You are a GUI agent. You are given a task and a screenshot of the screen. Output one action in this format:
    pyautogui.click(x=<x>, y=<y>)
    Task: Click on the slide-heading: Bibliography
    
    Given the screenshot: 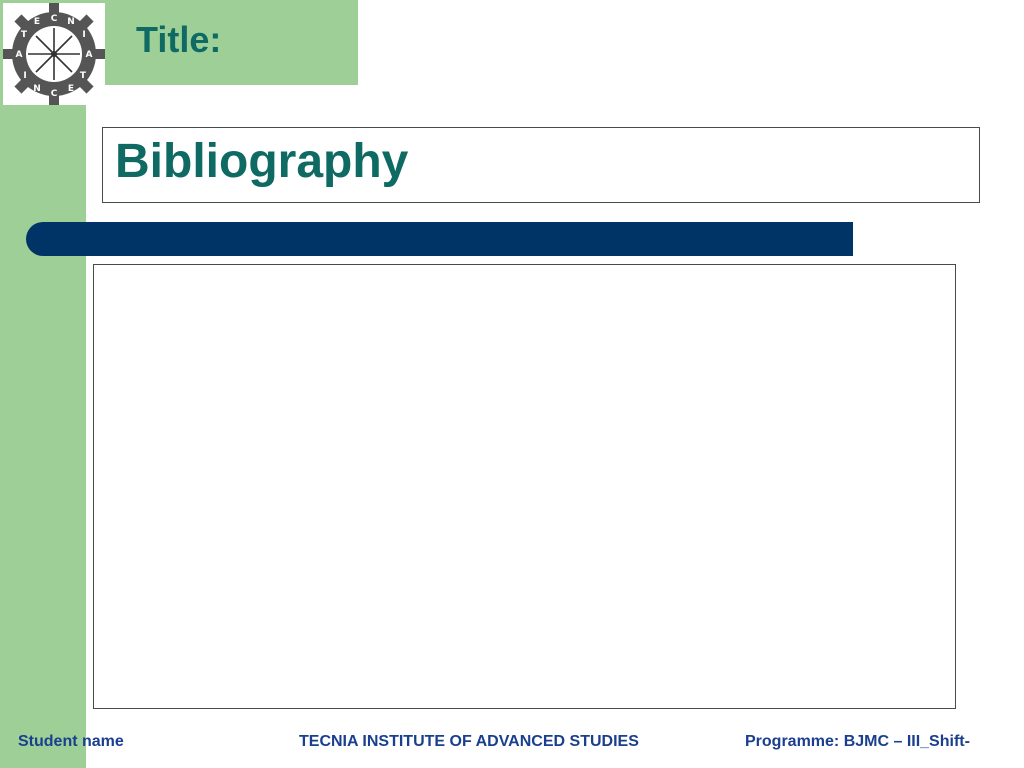 What is the action you would take?
    pyautogui.click(x=262, y=161)
    